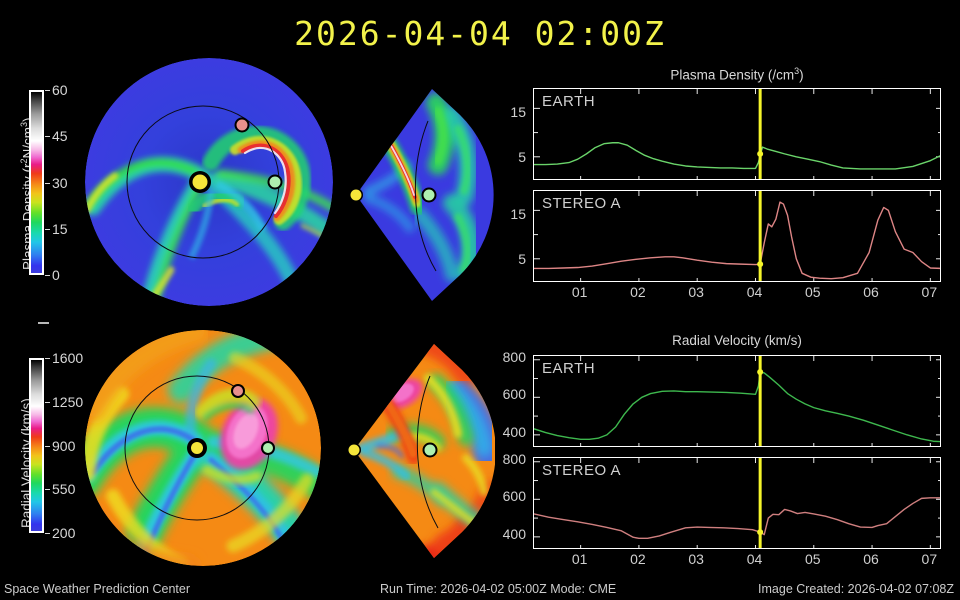  I want to click on colorbar-tick-label: 1250, so click(68, 401).